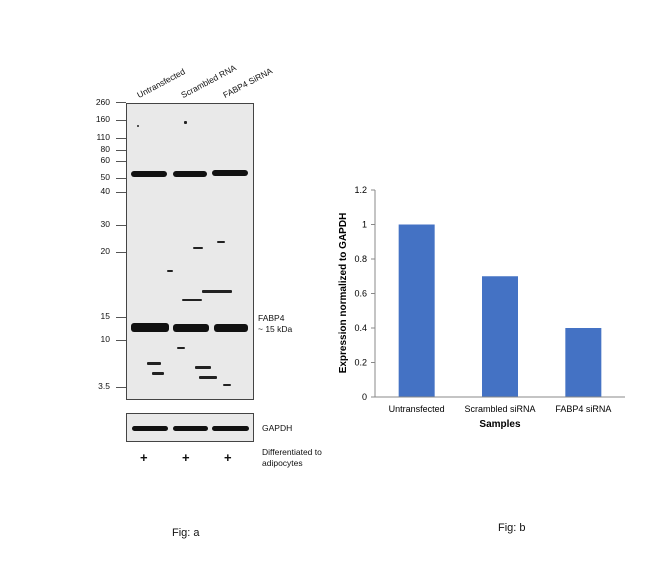 This screenshot has height=567, width=650. I want to click on fabp4-label-size: ~ 15 kDa, so click(275, 329).